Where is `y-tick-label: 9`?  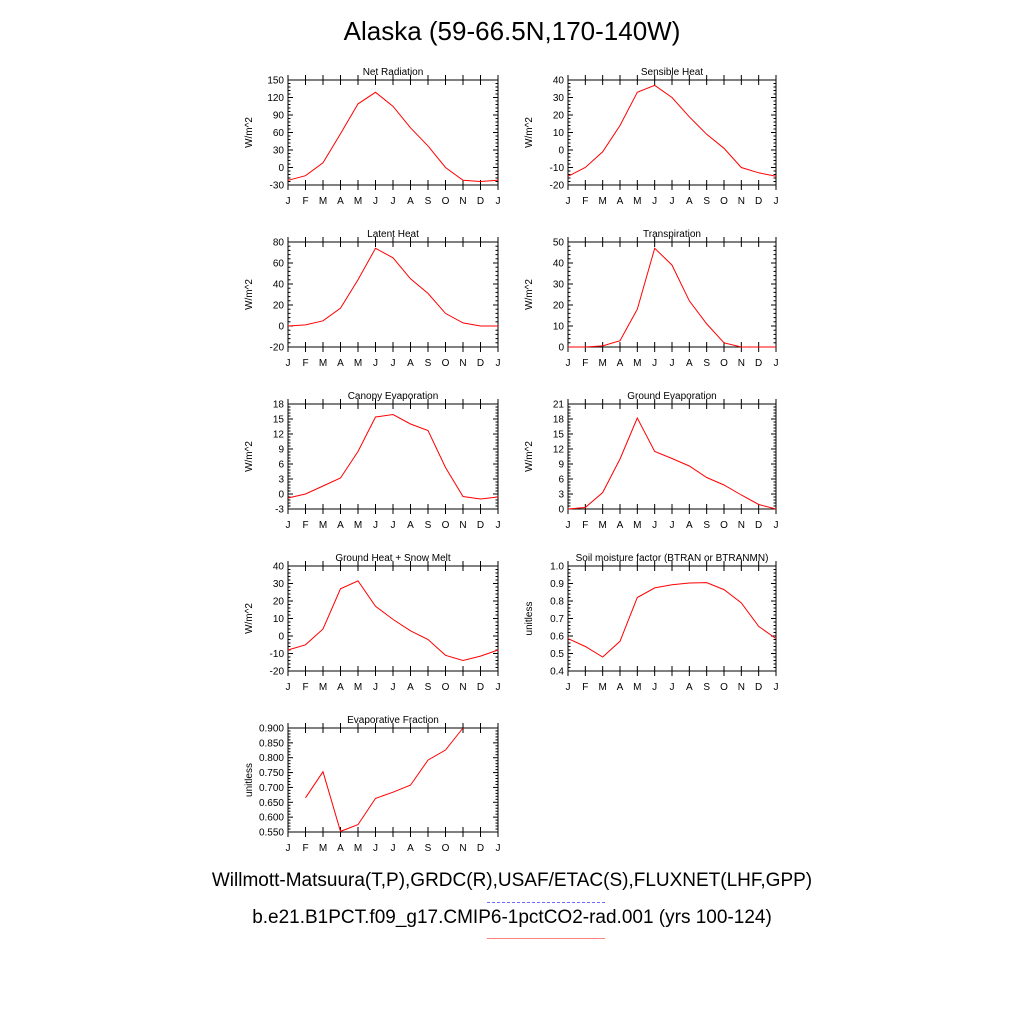
y-tick-label: 9 is located at coordinates (561, 465).